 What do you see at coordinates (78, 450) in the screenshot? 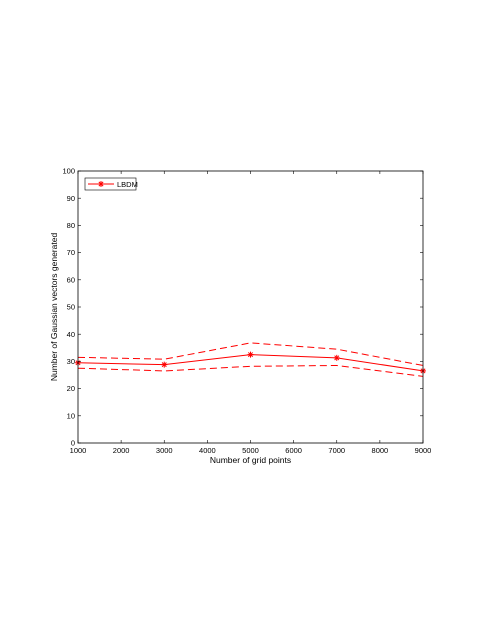
I see `x-tick-label: 1000` at bounding box center [78, 450].